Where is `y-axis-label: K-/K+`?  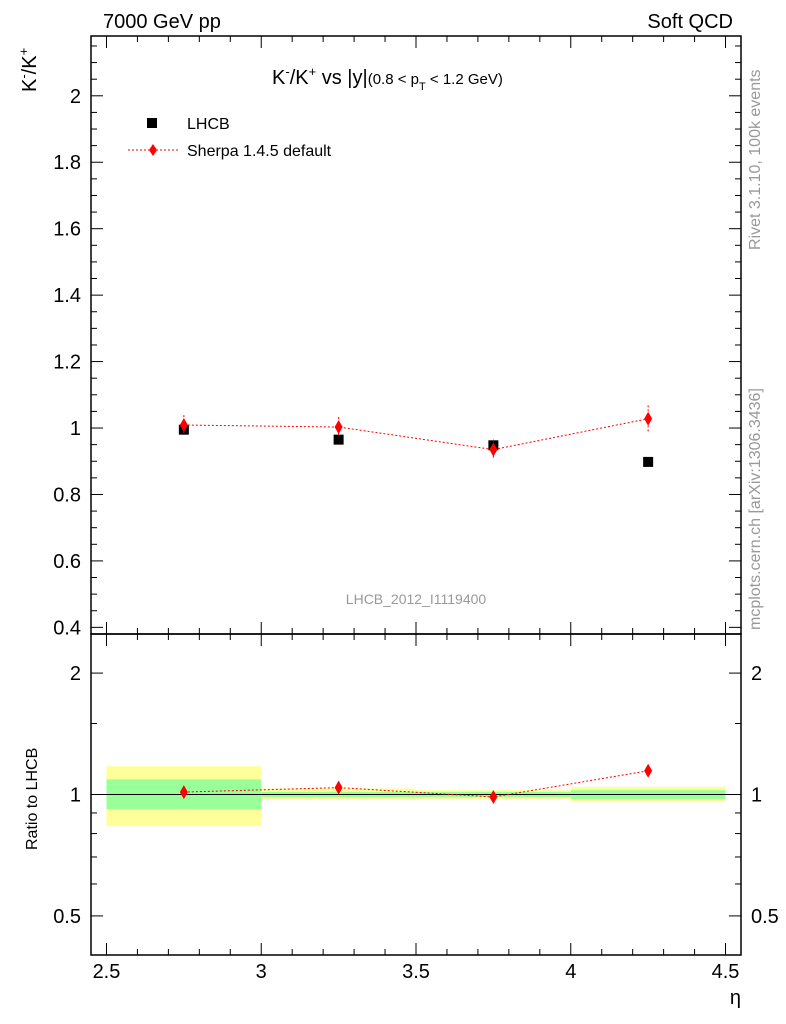 y-axis-label: K-/K+ is located at coordinates (28, 70).